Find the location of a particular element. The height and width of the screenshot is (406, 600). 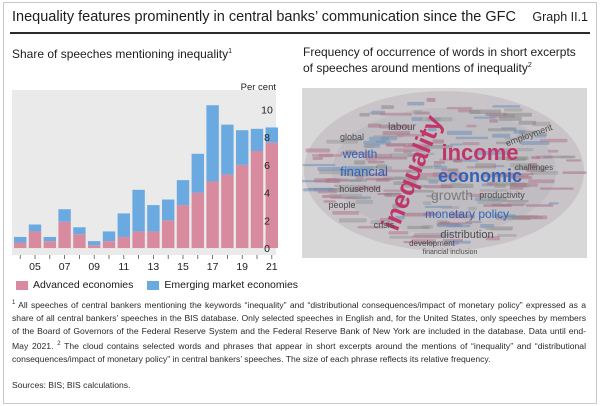

x-tick-label: 11 is located at coordinates (123, 267).